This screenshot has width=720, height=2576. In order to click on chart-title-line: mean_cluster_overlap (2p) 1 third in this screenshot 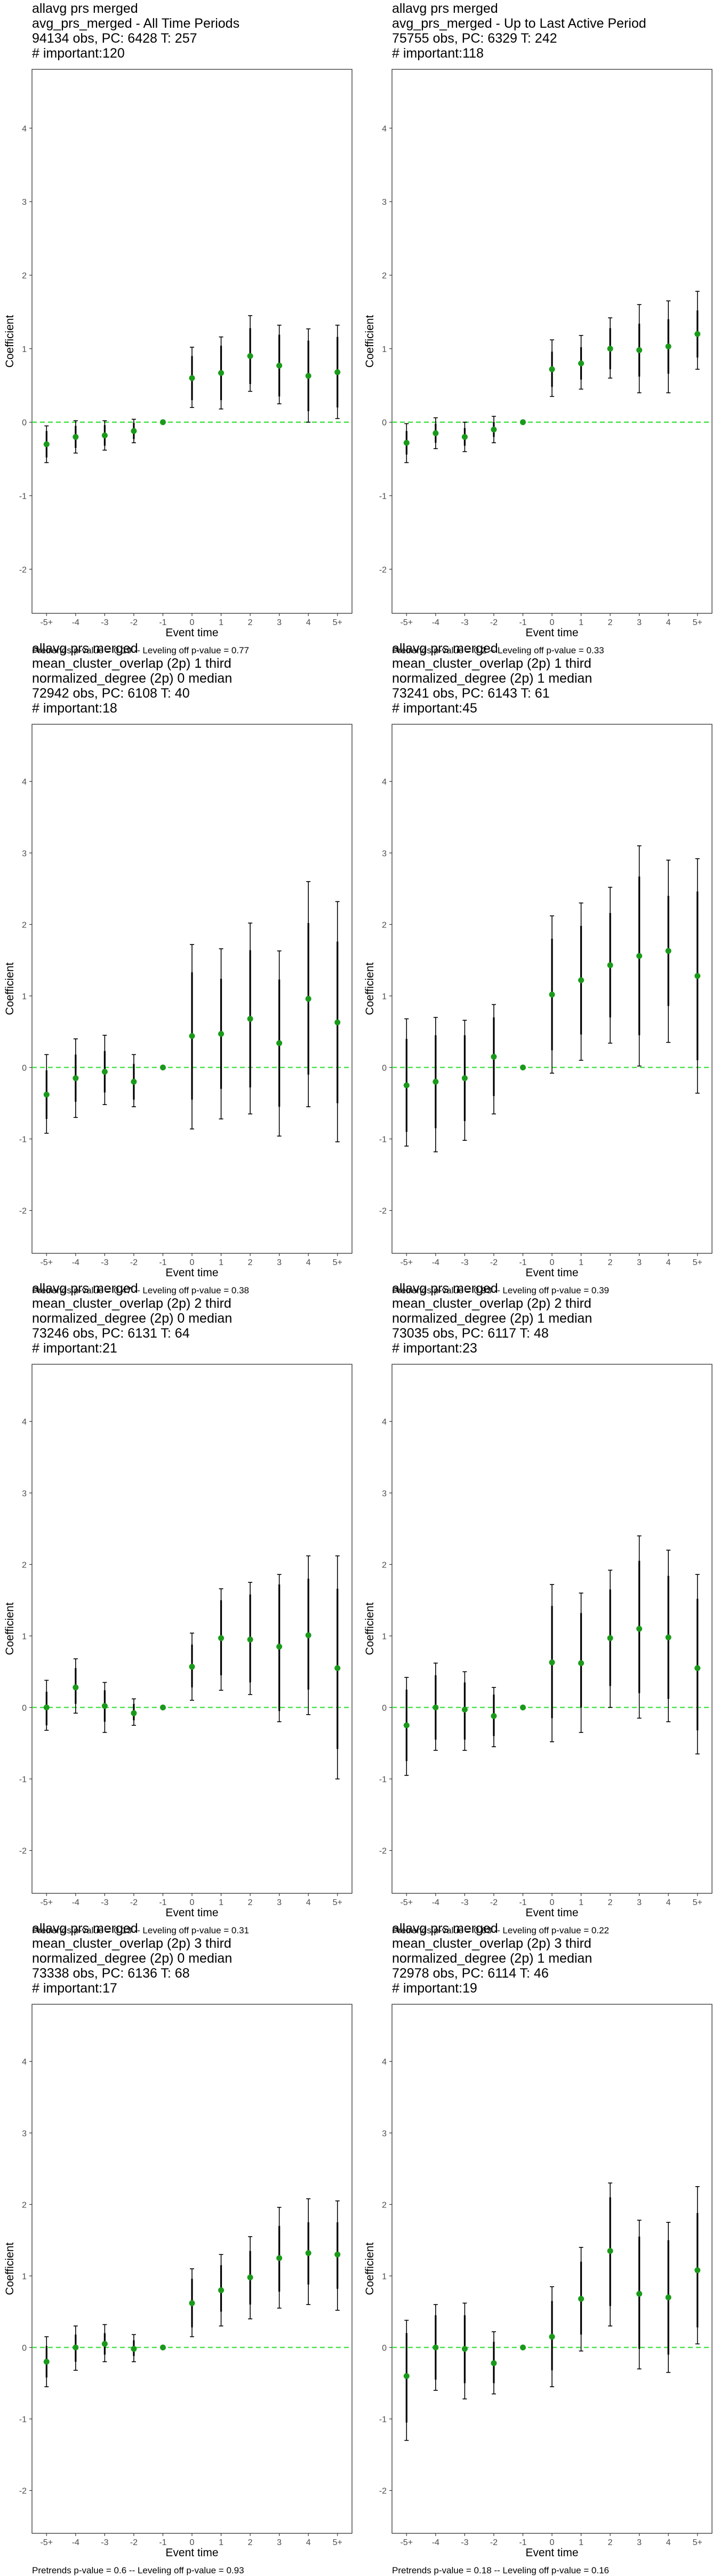, I will do `click(131, 663)`.